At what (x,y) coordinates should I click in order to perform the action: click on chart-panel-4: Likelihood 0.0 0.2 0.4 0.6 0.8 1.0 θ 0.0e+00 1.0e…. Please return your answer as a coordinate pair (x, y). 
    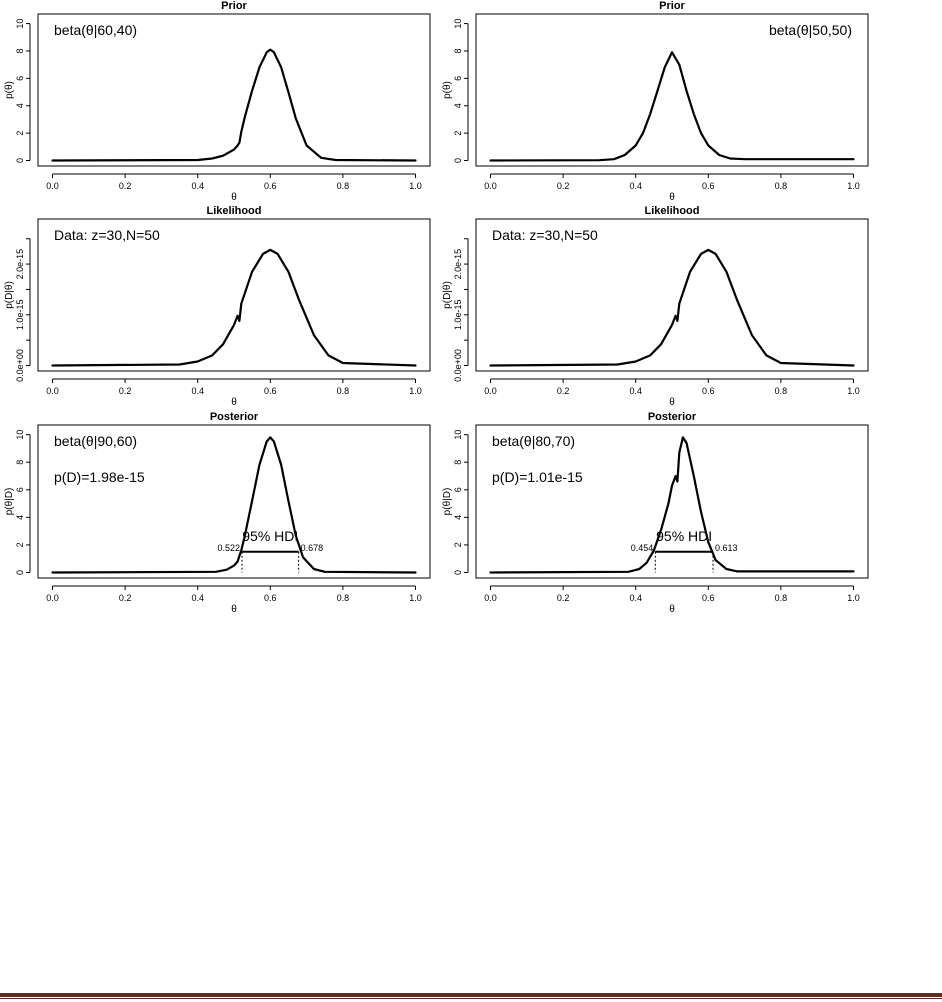
    Looking at the image, I should click on (655, 306).